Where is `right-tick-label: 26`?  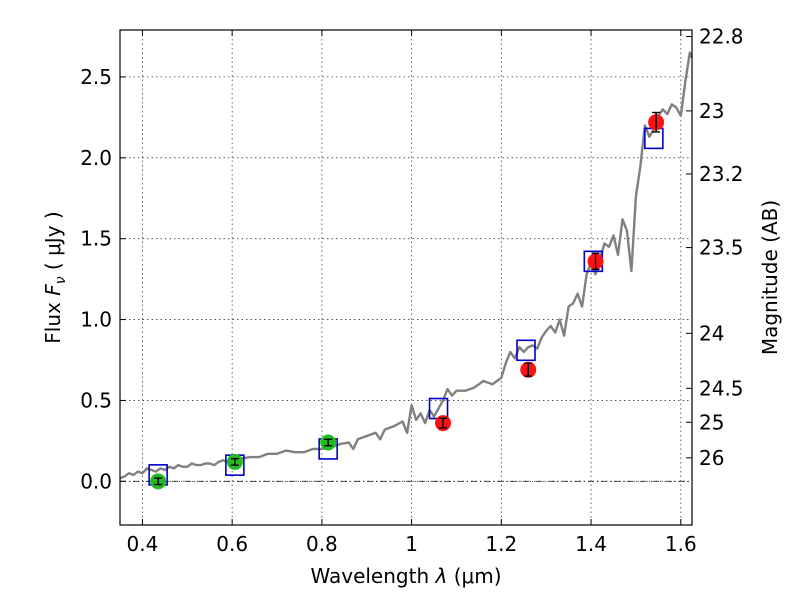
right-tick-label: 26 is located at coordinates (711, 458).